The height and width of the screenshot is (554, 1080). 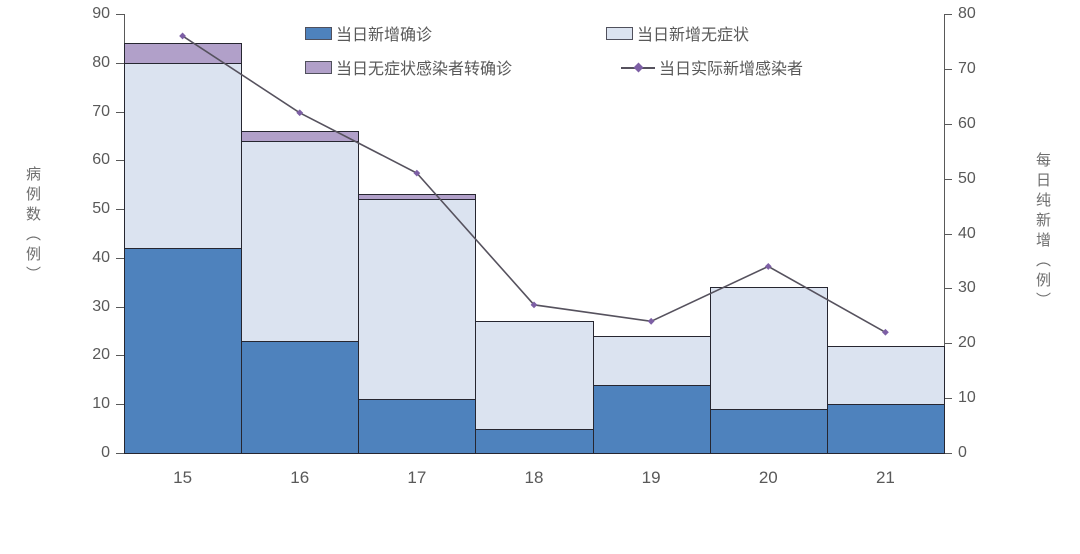 What do you see at coordinates (885, 477) in the screenshot?
I see `x-axis-label: 21` at bounding box center [885, 477].